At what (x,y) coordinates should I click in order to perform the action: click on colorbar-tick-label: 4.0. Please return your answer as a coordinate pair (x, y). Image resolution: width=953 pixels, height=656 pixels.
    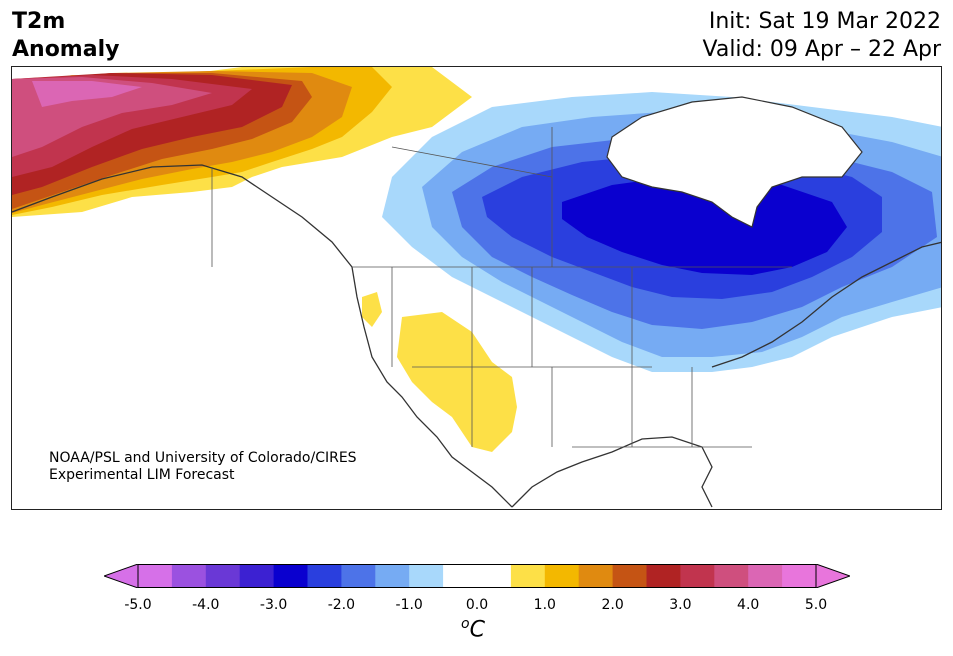
    Looking at the image, I should click on (748, 605).